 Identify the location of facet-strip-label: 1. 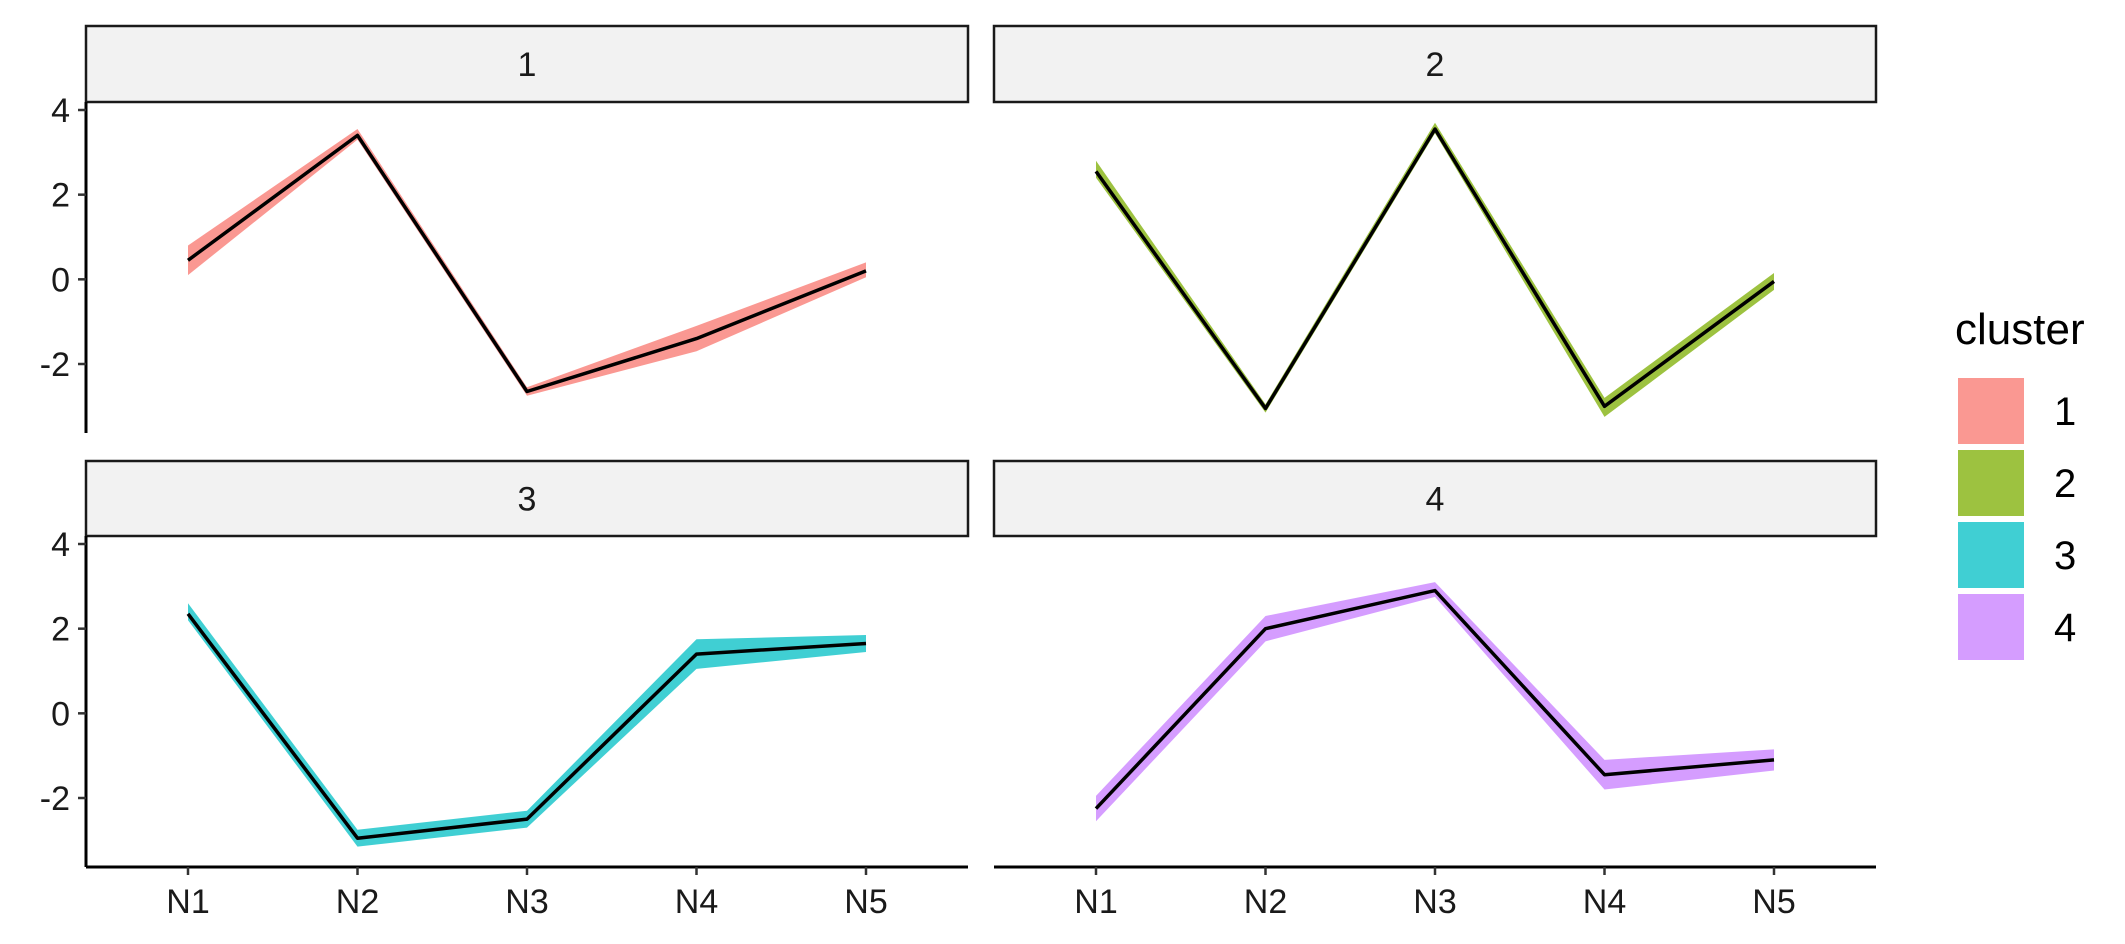
(527, 65).